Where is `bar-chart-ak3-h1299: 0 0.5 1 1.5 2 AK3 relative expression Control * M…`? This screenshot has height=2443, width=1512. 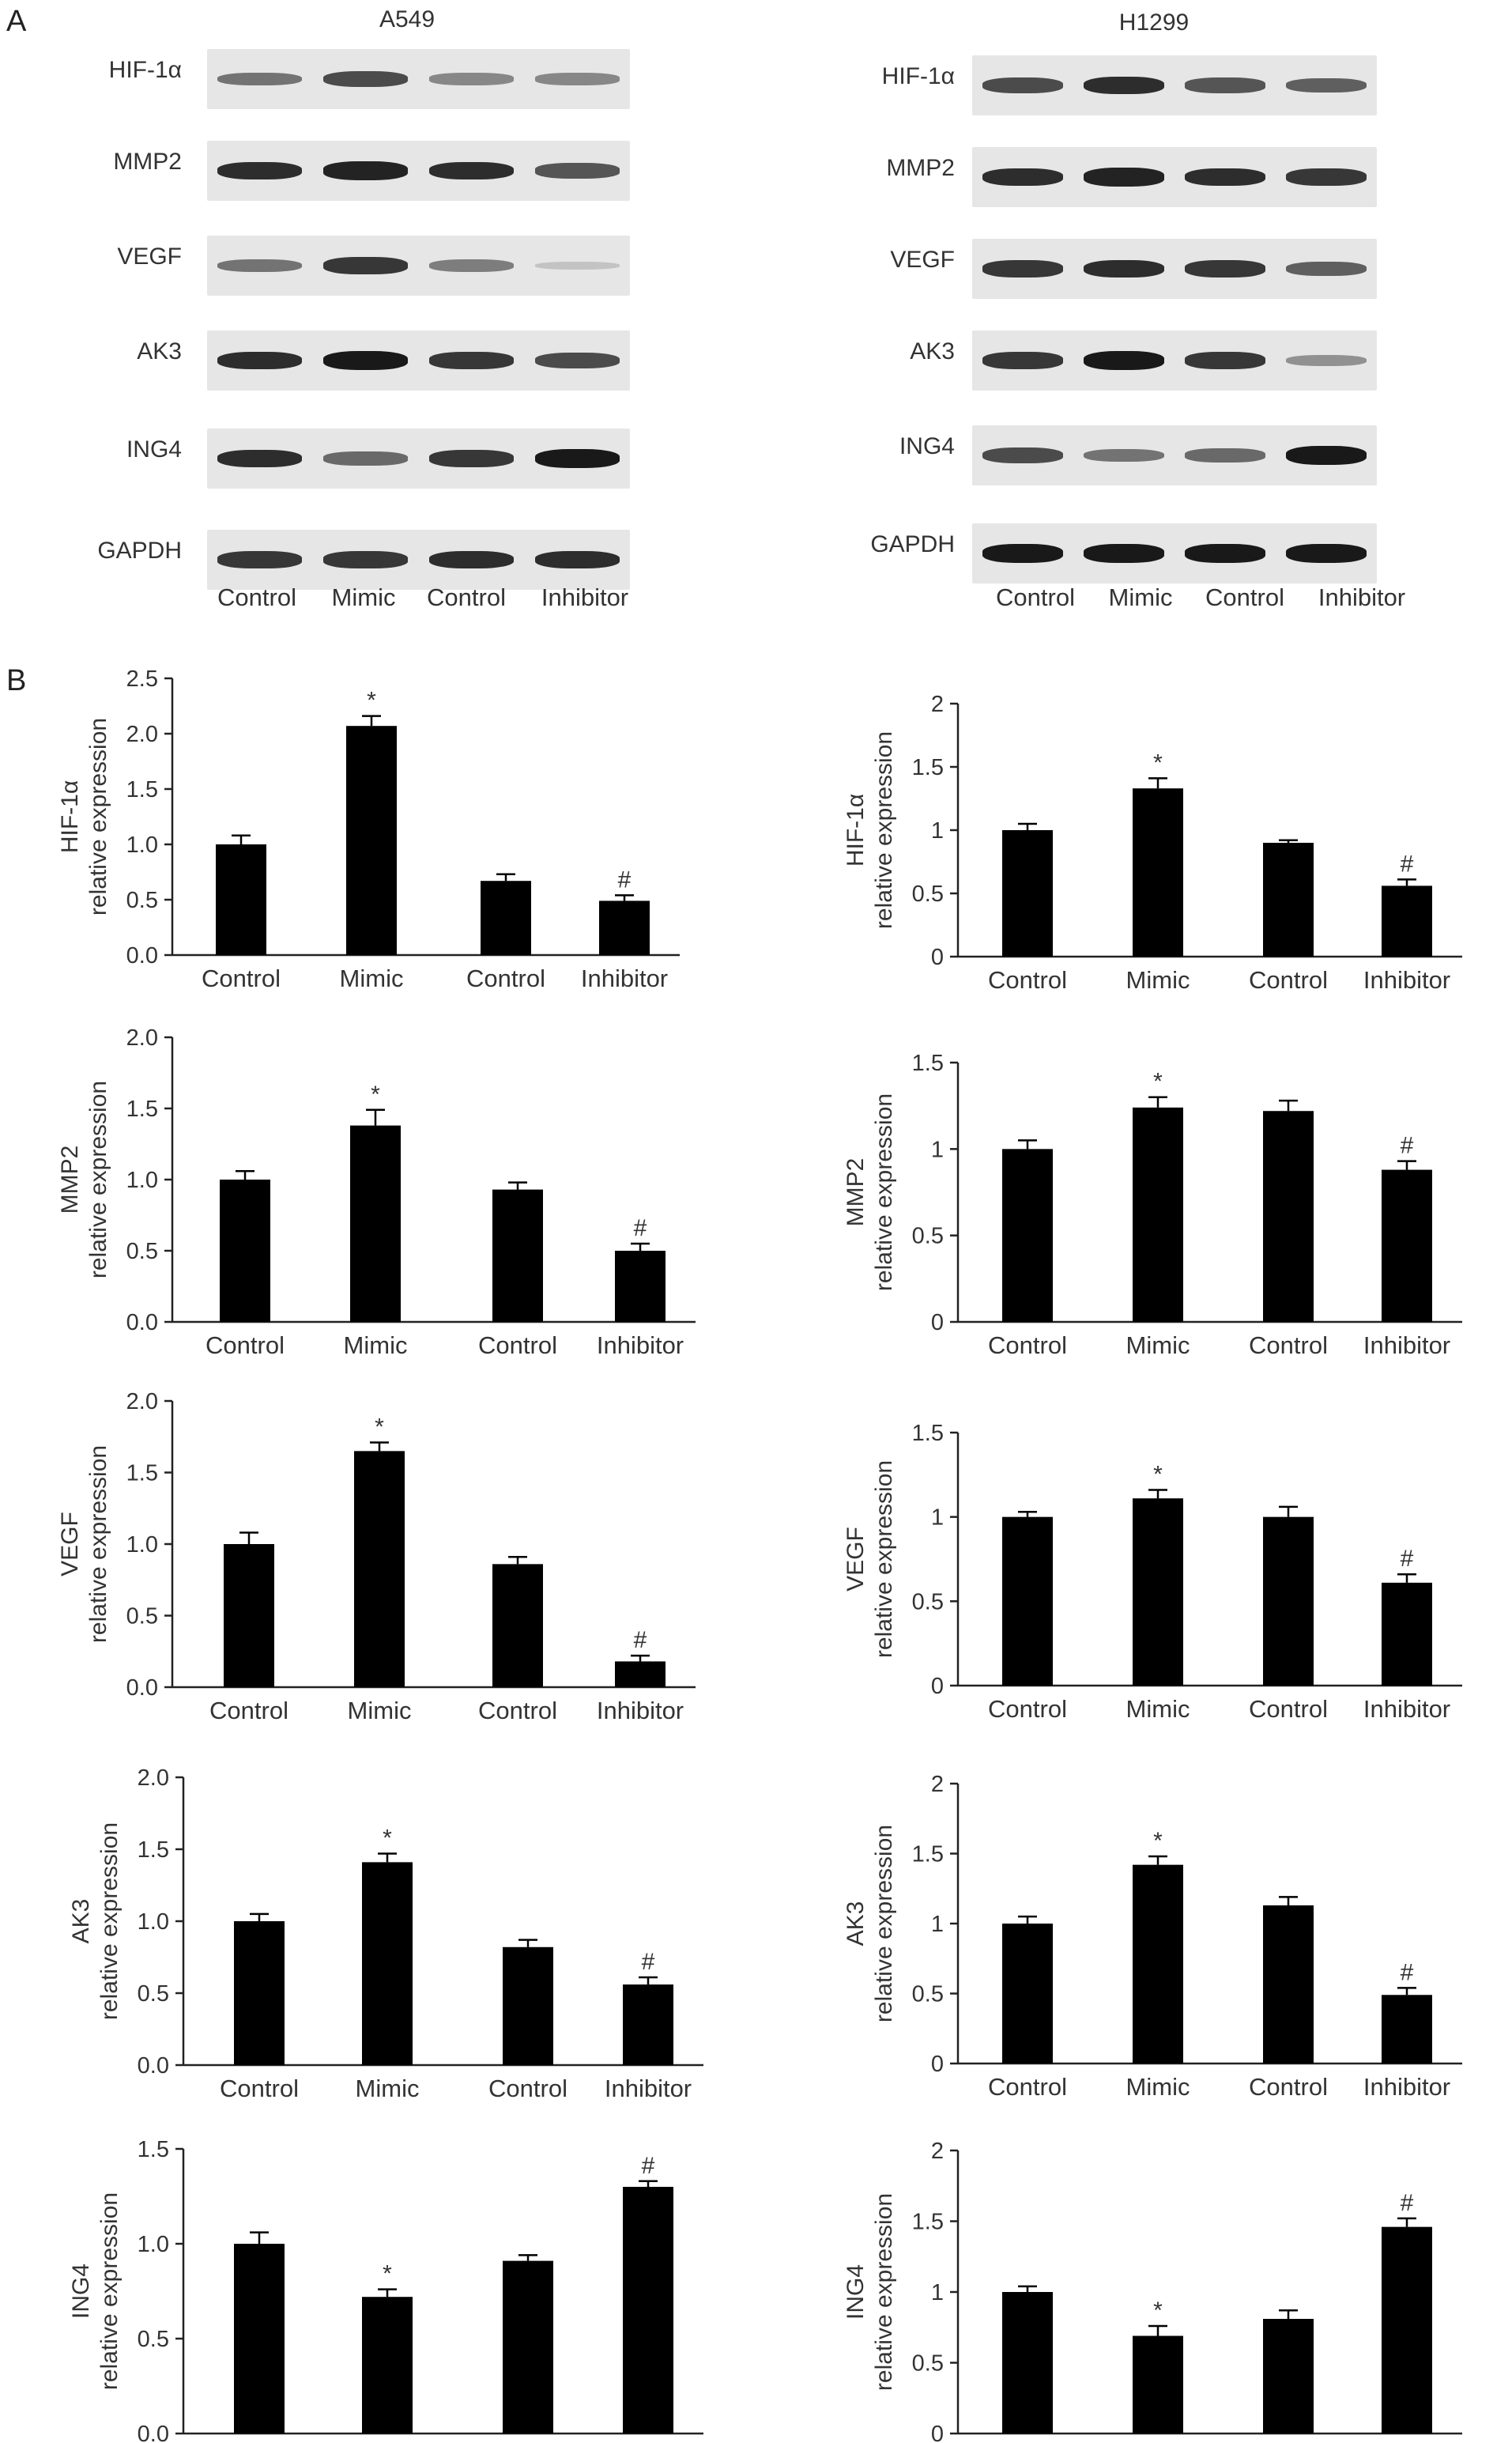
bar-chart-ak3-h1299: 0 0.5 1 1.5 2 AK3 relative expression Control * M… is located at coordinates (1152, 1936).